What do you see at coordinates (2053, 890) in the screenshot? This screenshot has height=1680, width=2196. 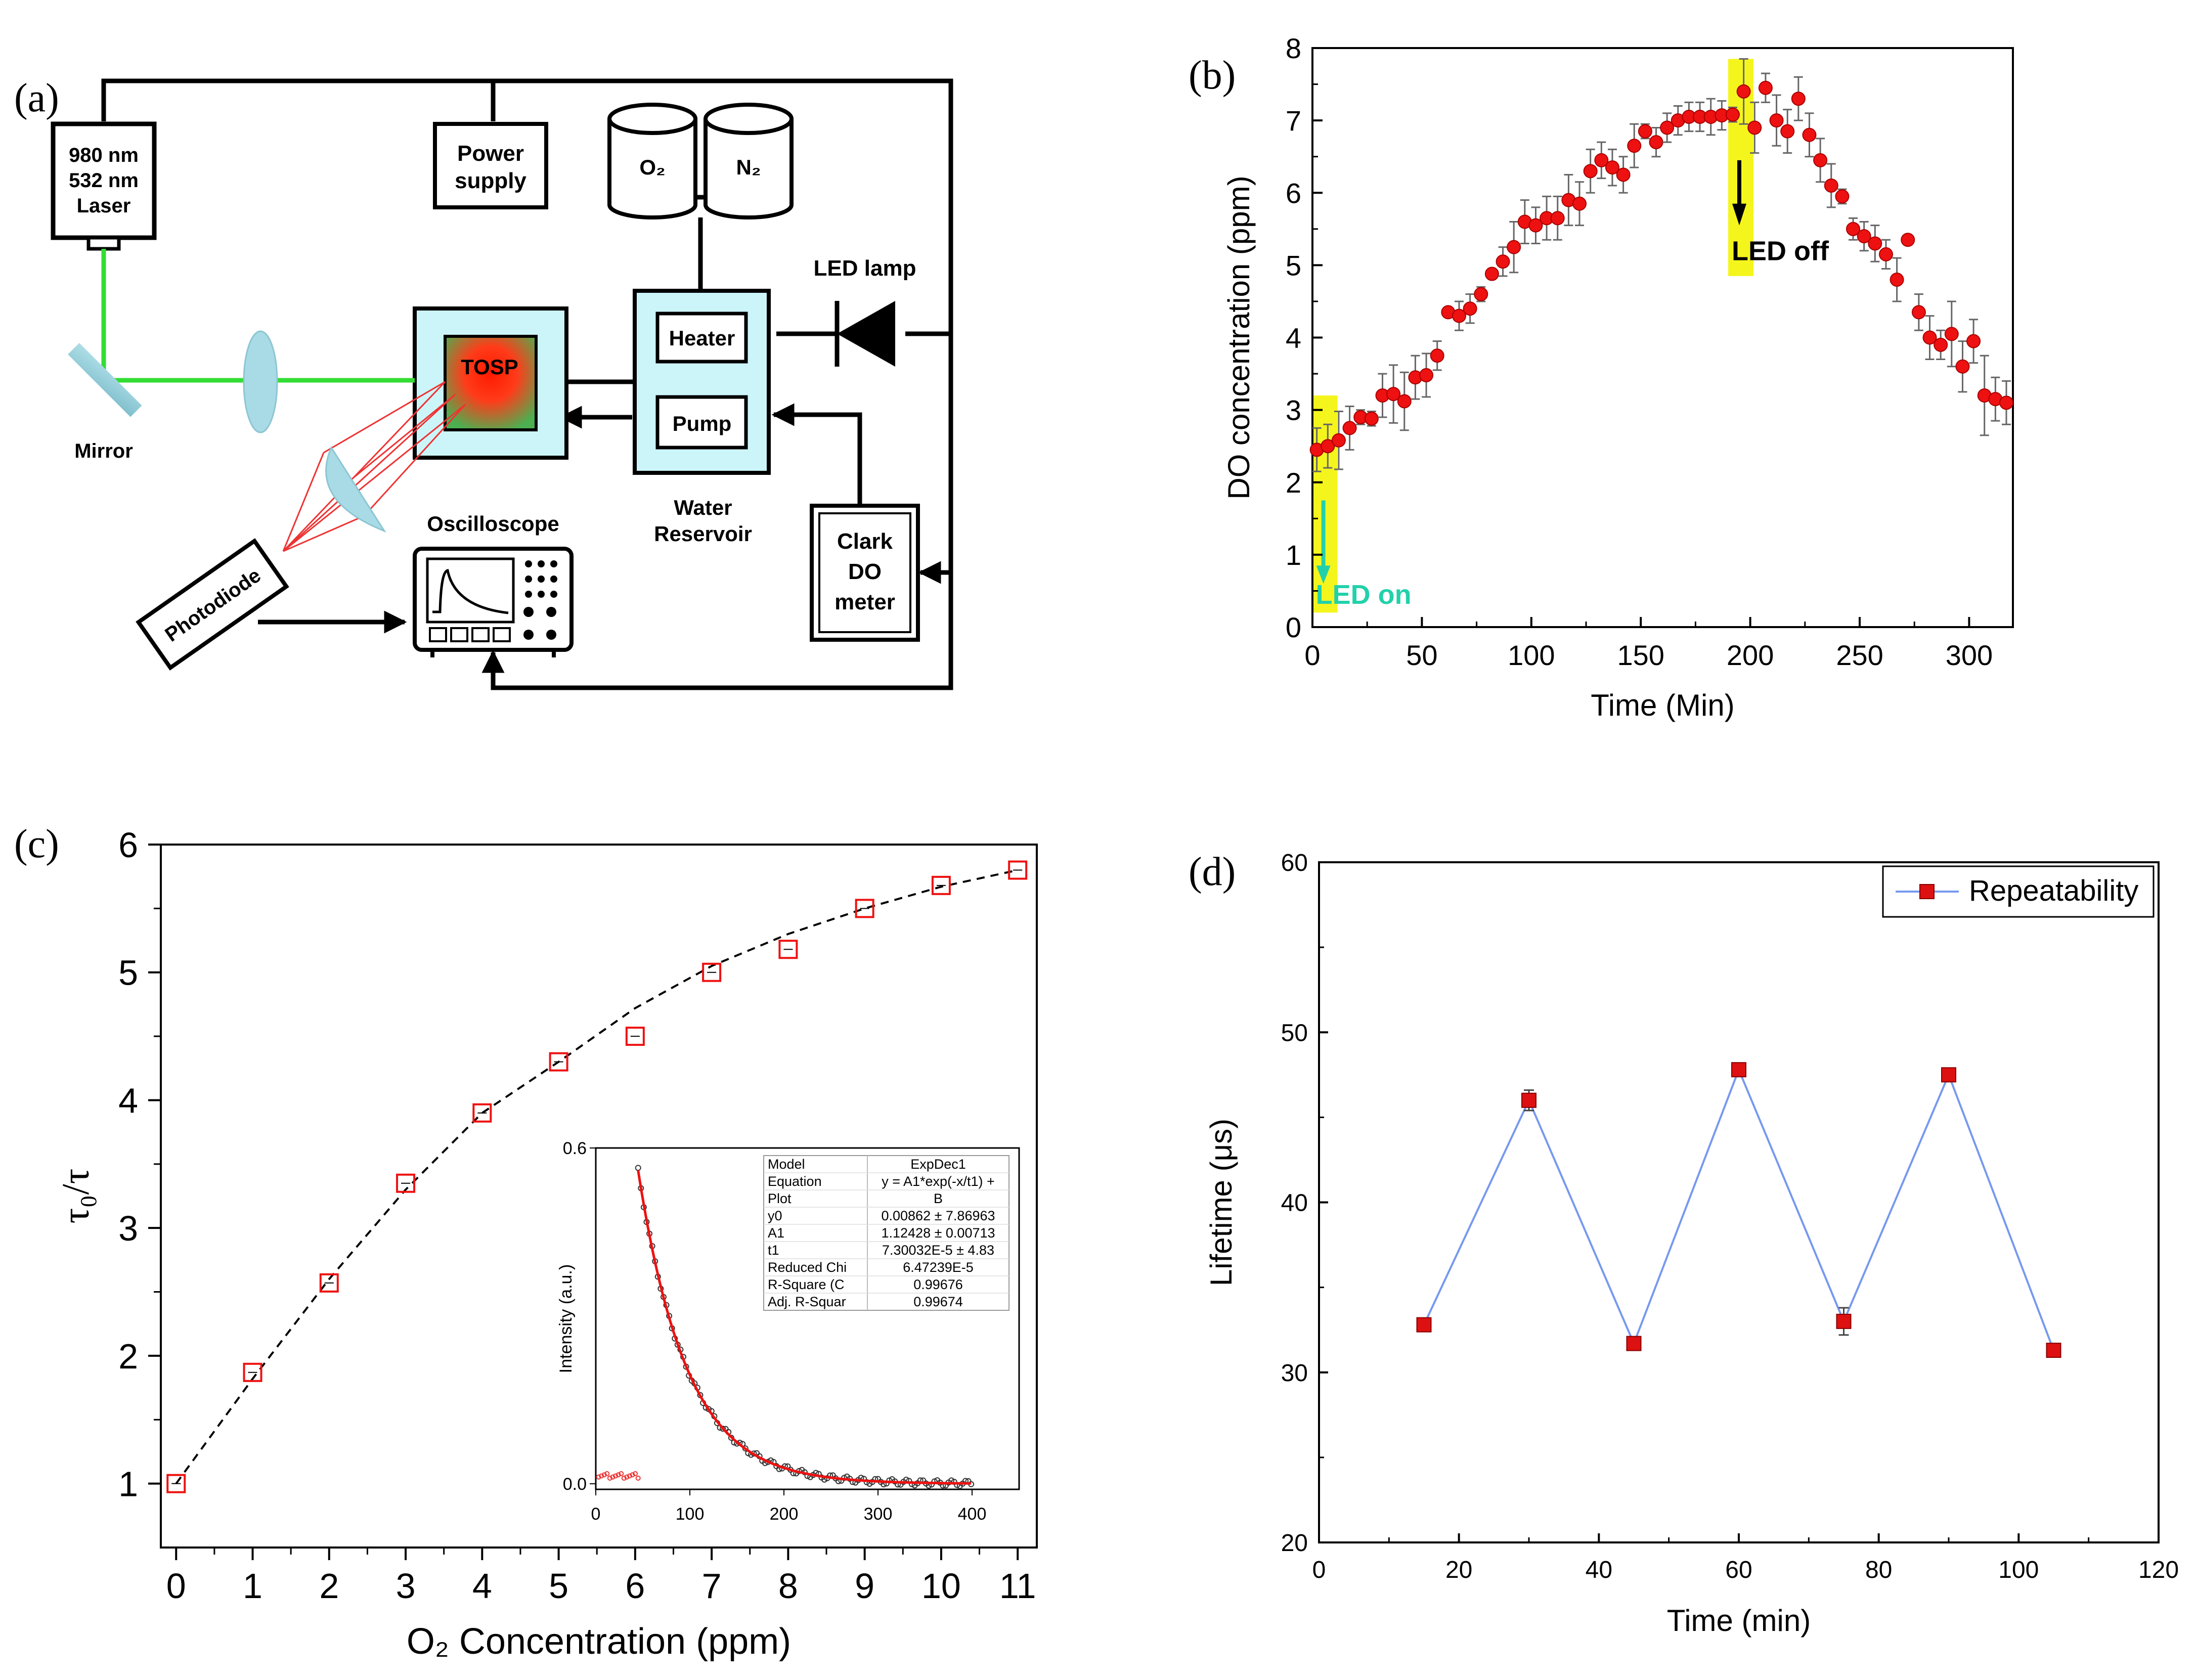 I see `legend-label: Repeatability` at bounding box center [2053, 890].